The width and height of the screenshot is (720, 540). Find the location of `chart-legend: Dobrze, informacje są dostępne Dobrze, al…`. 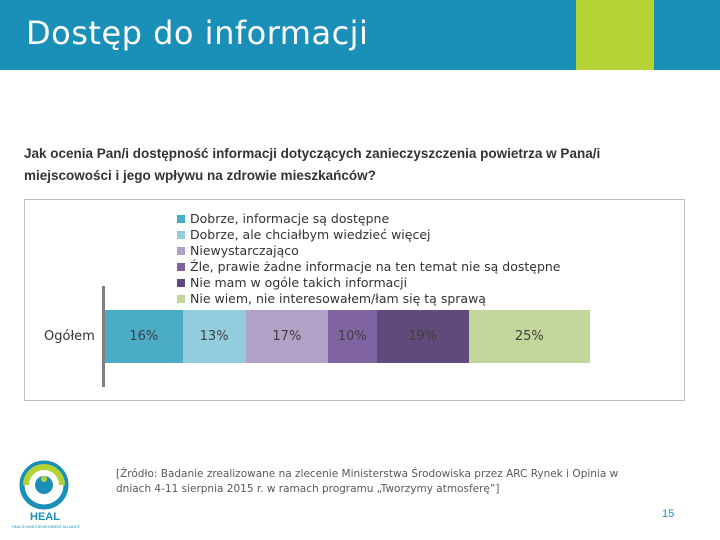

chart-legend: Dobrze, informacje są dostępne Dobrze, al… is located at coordinates (369, 259).